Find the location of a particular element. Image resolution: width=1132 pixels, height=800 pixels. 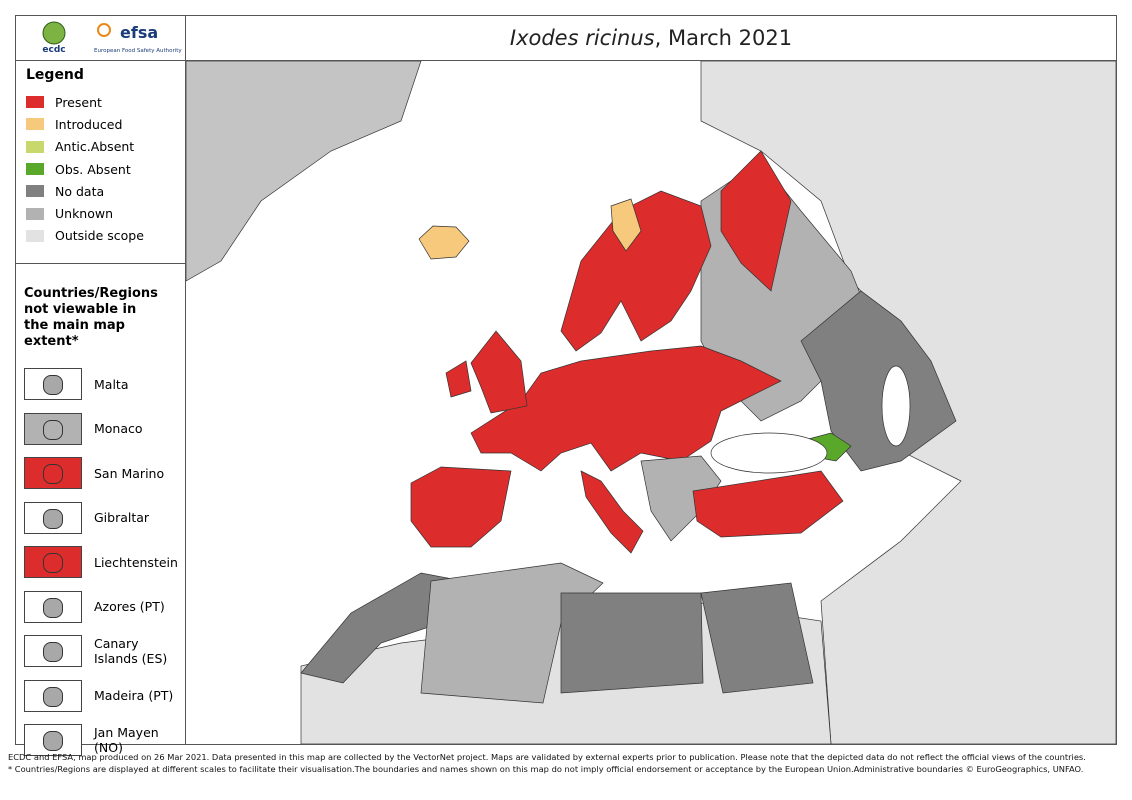

inset-item: Canary Islands (ES) is located at coordinates (100, 651).